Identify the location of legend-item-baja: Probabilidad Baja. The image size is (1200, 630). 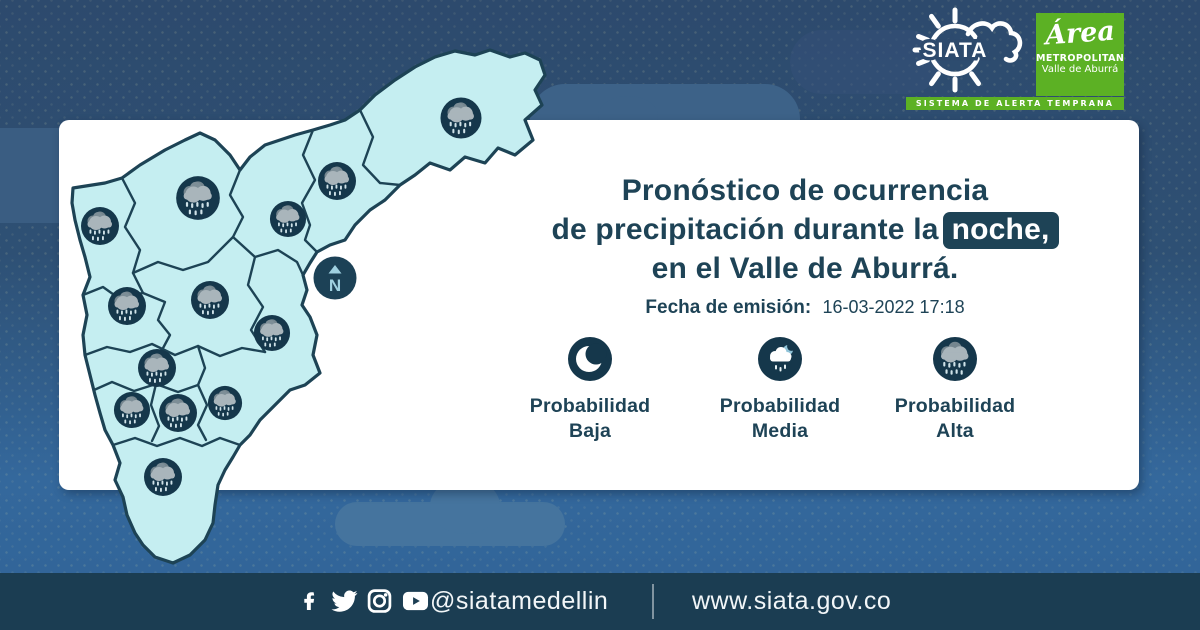
(590, 390).